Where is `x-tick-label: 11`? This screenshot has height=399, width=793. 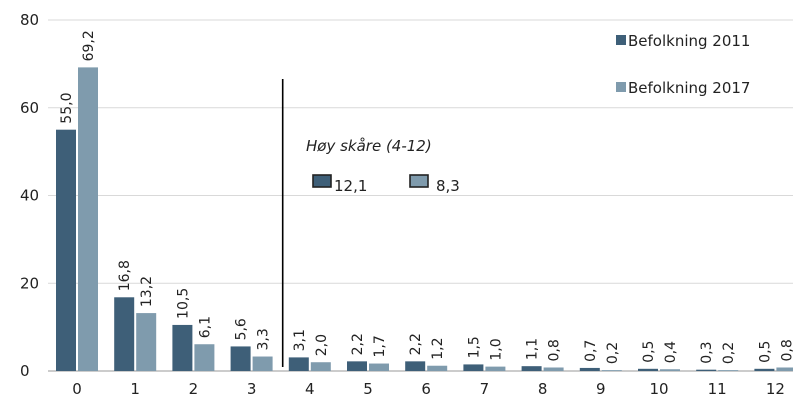
x-tick-label: 11 is located at coordinates (717, 389).